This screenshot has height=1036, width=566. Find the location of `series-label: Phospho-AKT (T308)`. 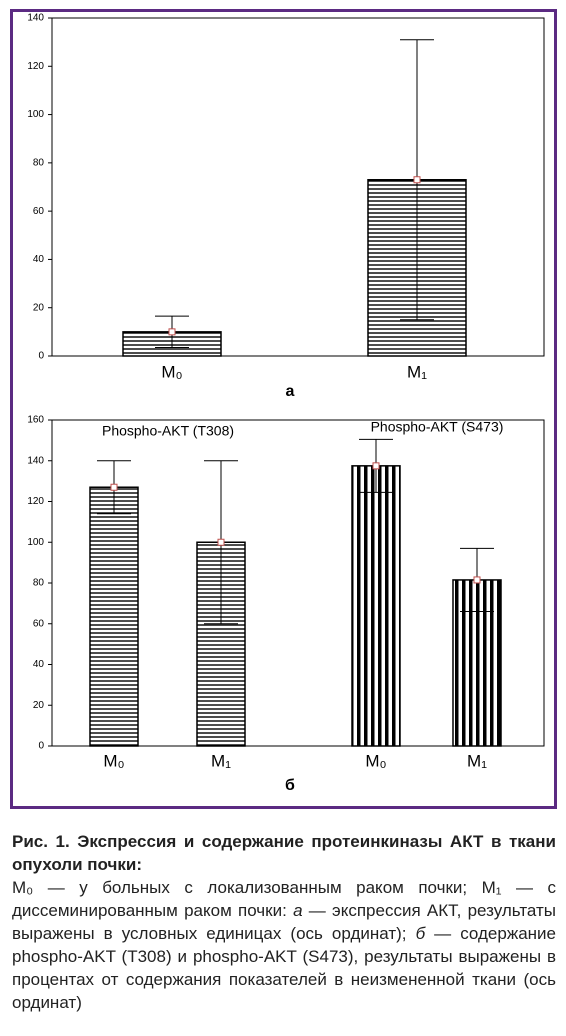

series-label: Phospho-AKT (T308) is located at coordinates (168, 431).